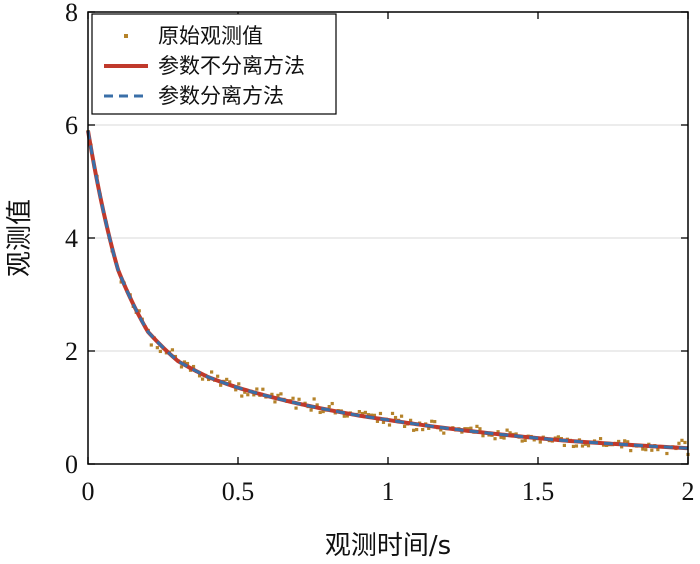 This screenshot has width=700, height=564. Describe the element at coordinates (71, 125) in the screenshot. I see `y-tick-label: 6` at that location.